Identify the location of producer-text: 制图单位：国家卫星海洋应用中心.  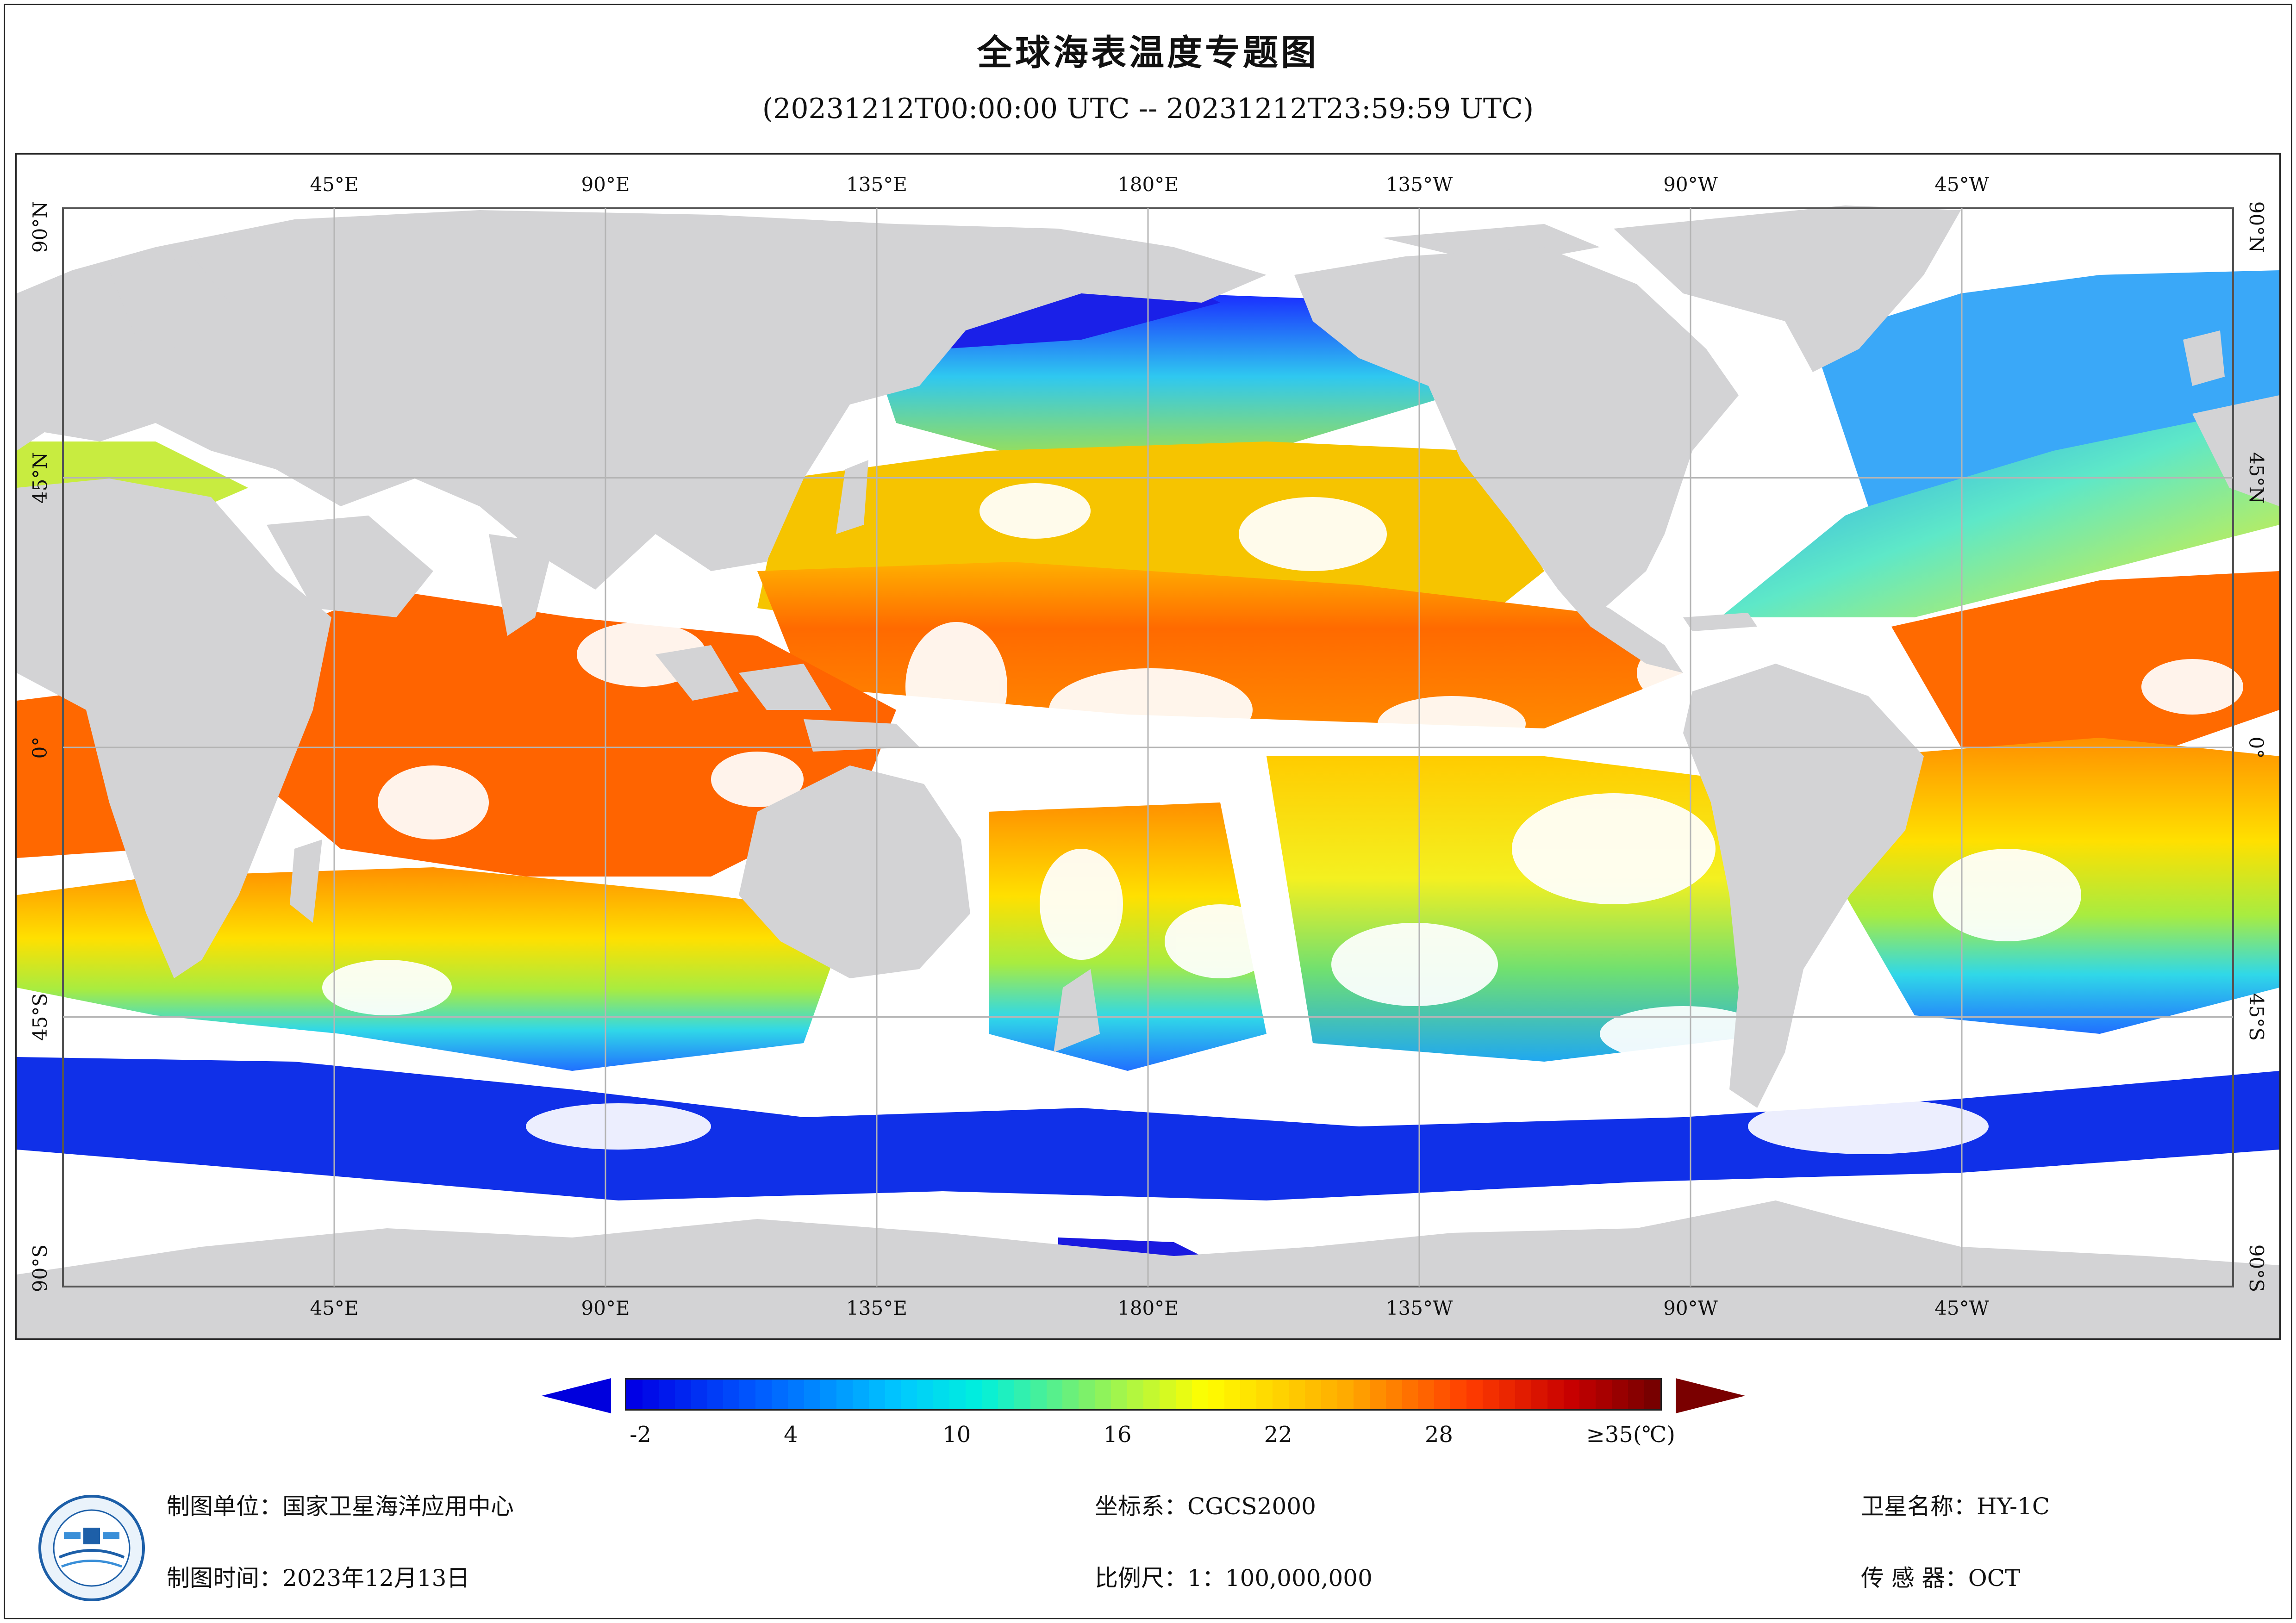
(340, 1506).